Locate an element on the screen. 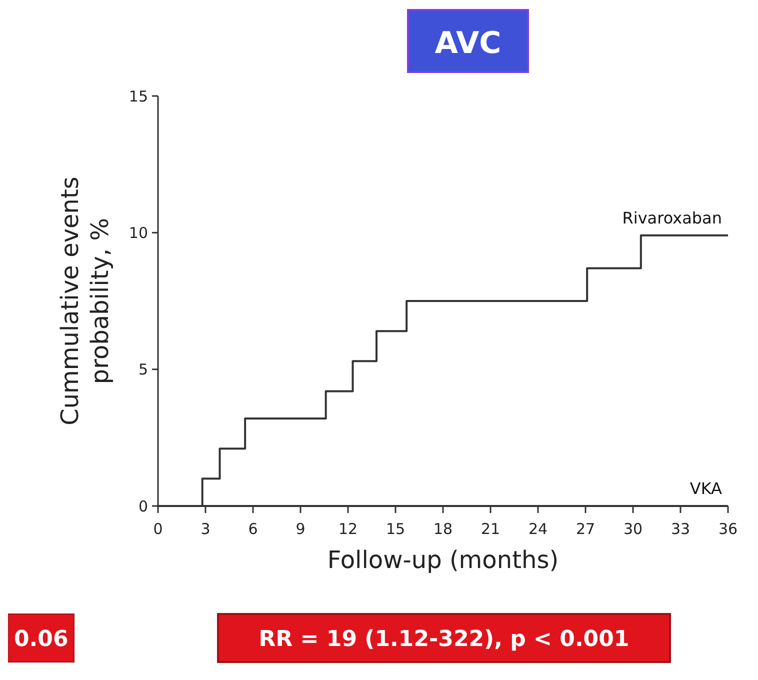 The image size is (758, 680). y-tick-label: 0 is located at coordinates (143, 506).